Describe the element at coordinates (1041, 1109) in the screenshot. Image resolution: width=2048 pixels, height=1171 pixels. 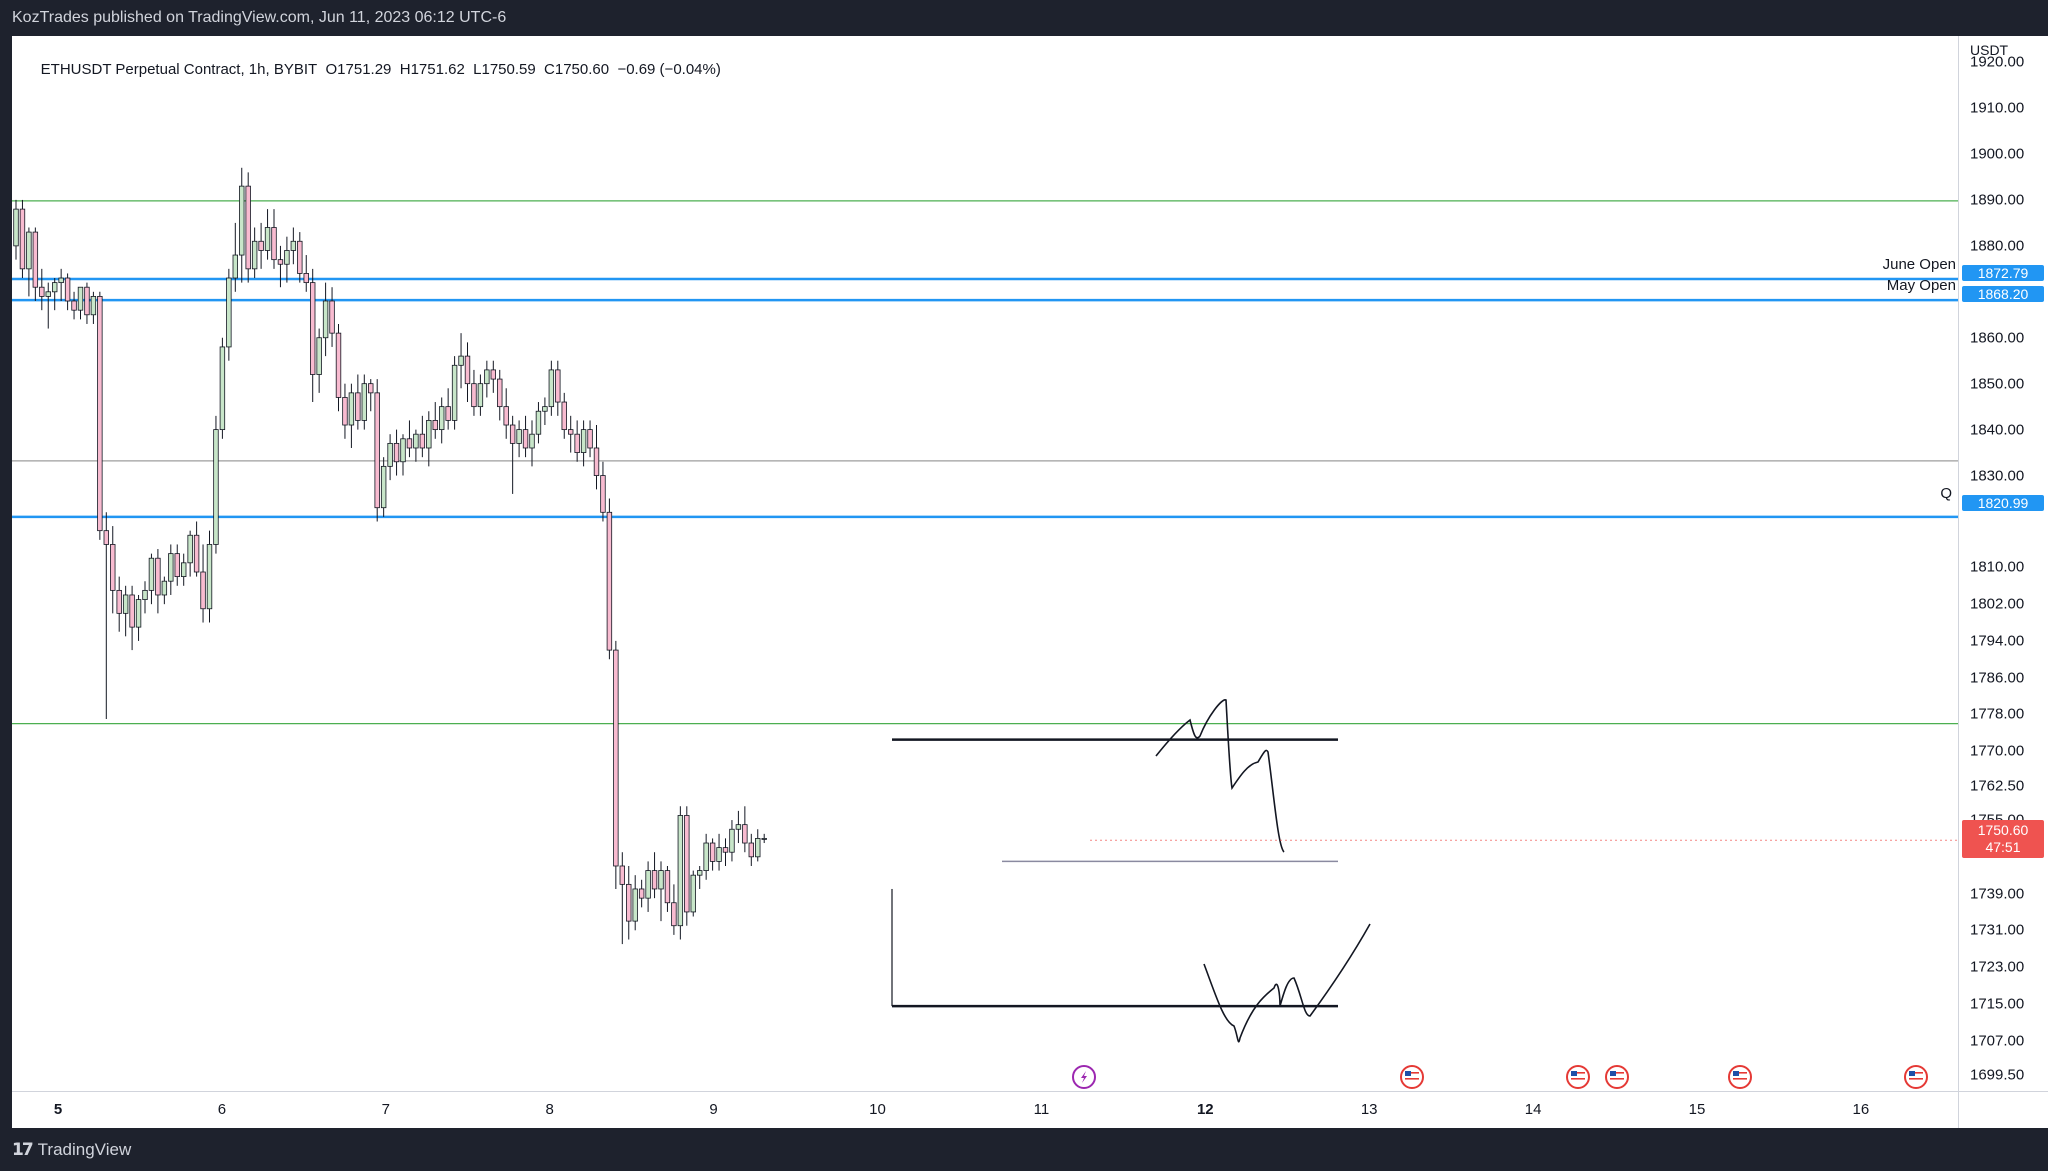
I see `date-tick-label: 11` at that location.